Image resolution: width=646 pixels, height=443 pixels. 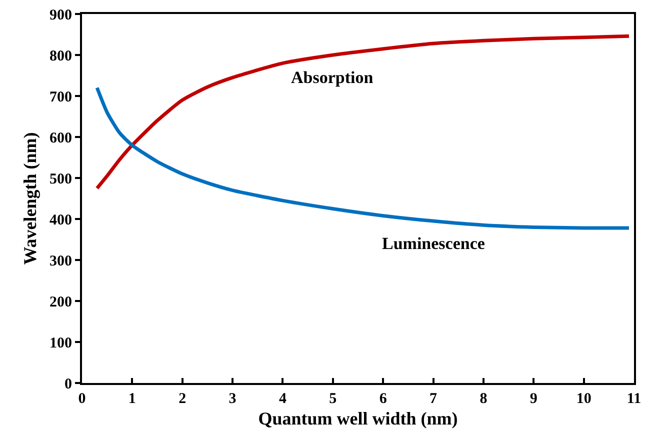 I want to click on x-tick-label: 10, so click(x=584, y=399).